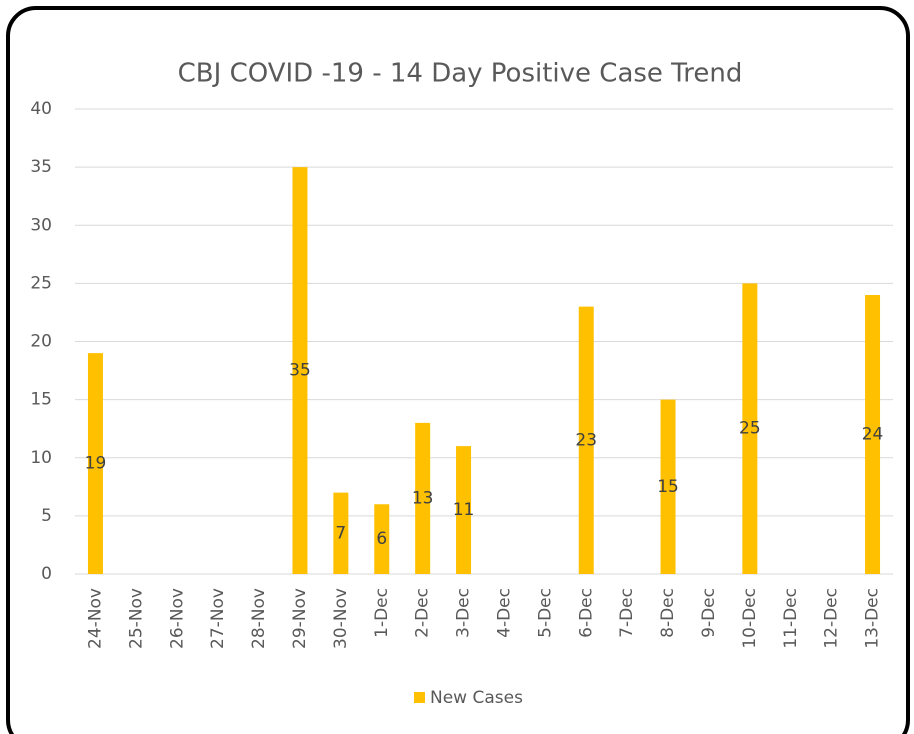 The width and height of the screenshot is (914, 734). What do you see at coordinates (341, 618) in the screenshot?
I see `x-tick-label: 30-Nov` at bounding box center [341, 618].